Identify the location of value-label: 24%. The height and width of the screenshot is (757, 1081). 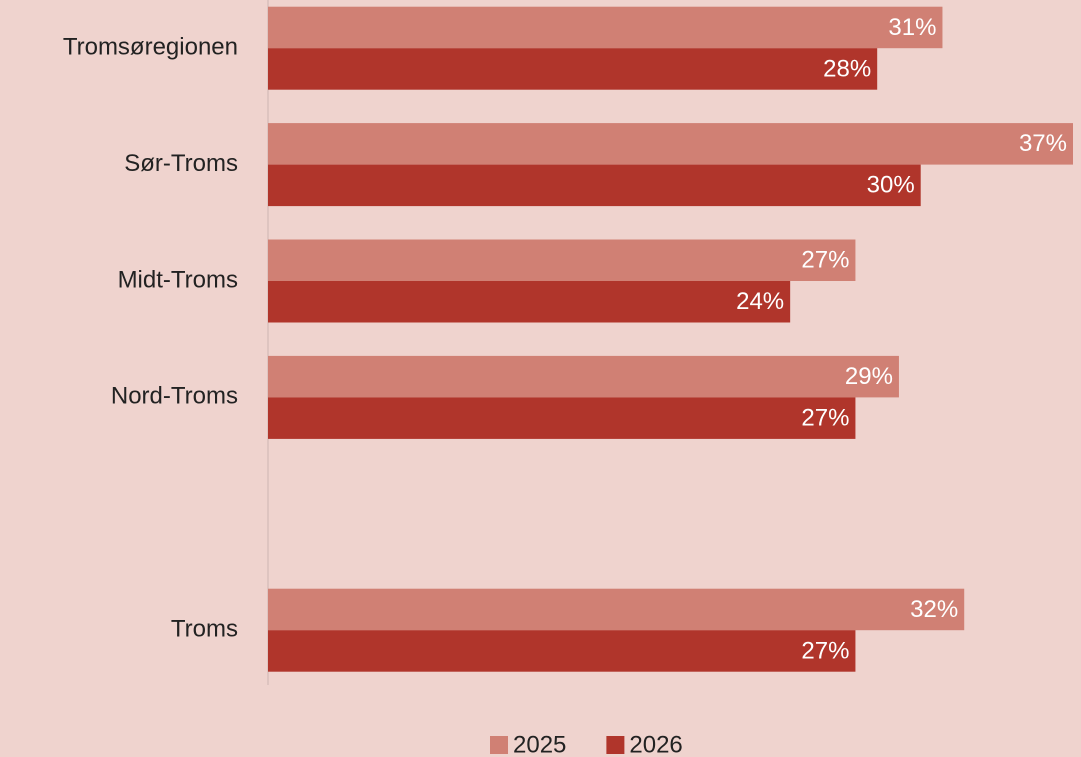
(760, 301).